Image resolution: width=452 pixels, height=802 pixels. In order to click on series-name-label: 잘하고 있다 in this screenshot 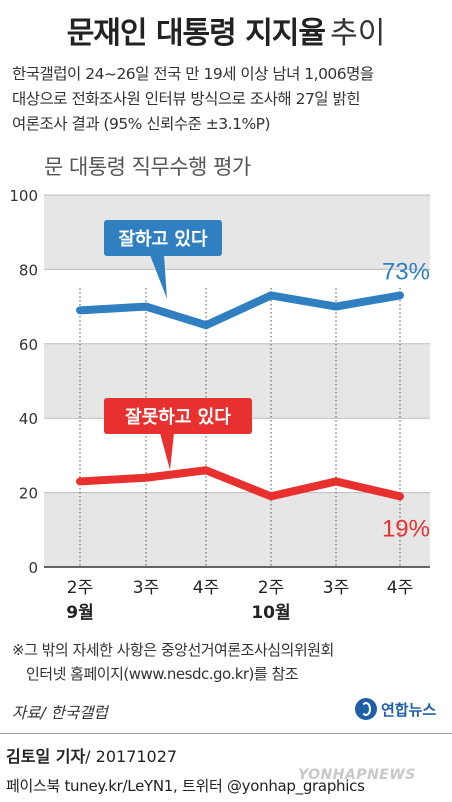, I will do `click(163, 239)`.